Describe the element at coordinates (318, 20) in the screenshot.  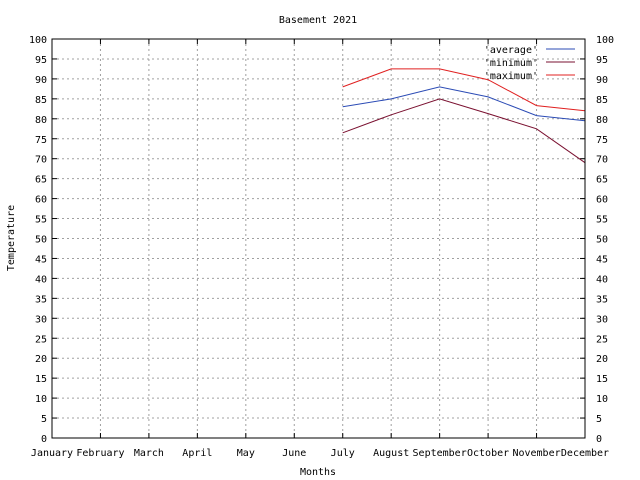
I see `chart-title: Basement 2021` at that location.